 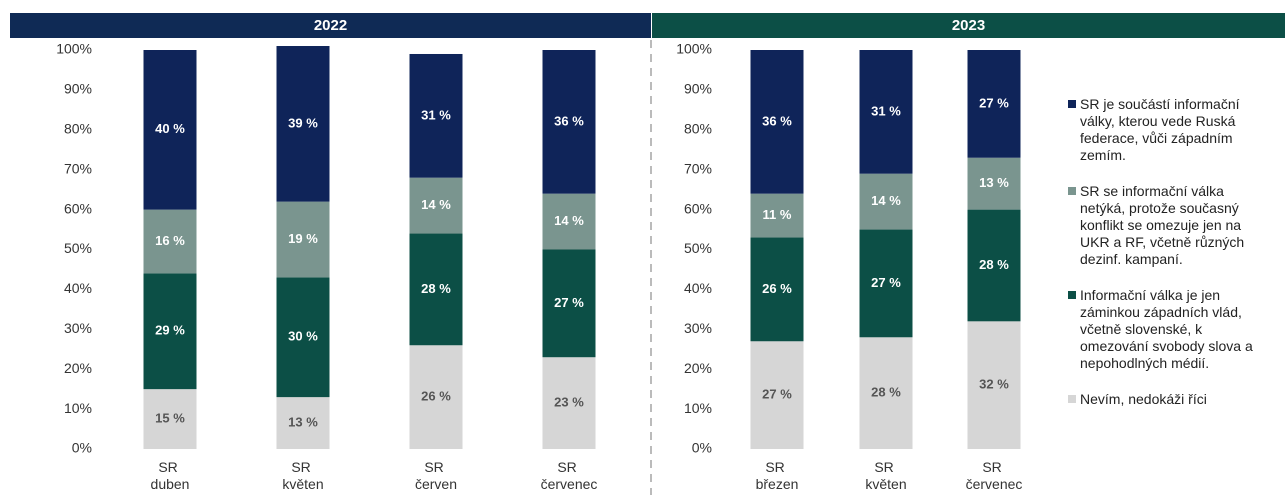 I want to click on data-label: 16 %, so click(x=170, y=240).